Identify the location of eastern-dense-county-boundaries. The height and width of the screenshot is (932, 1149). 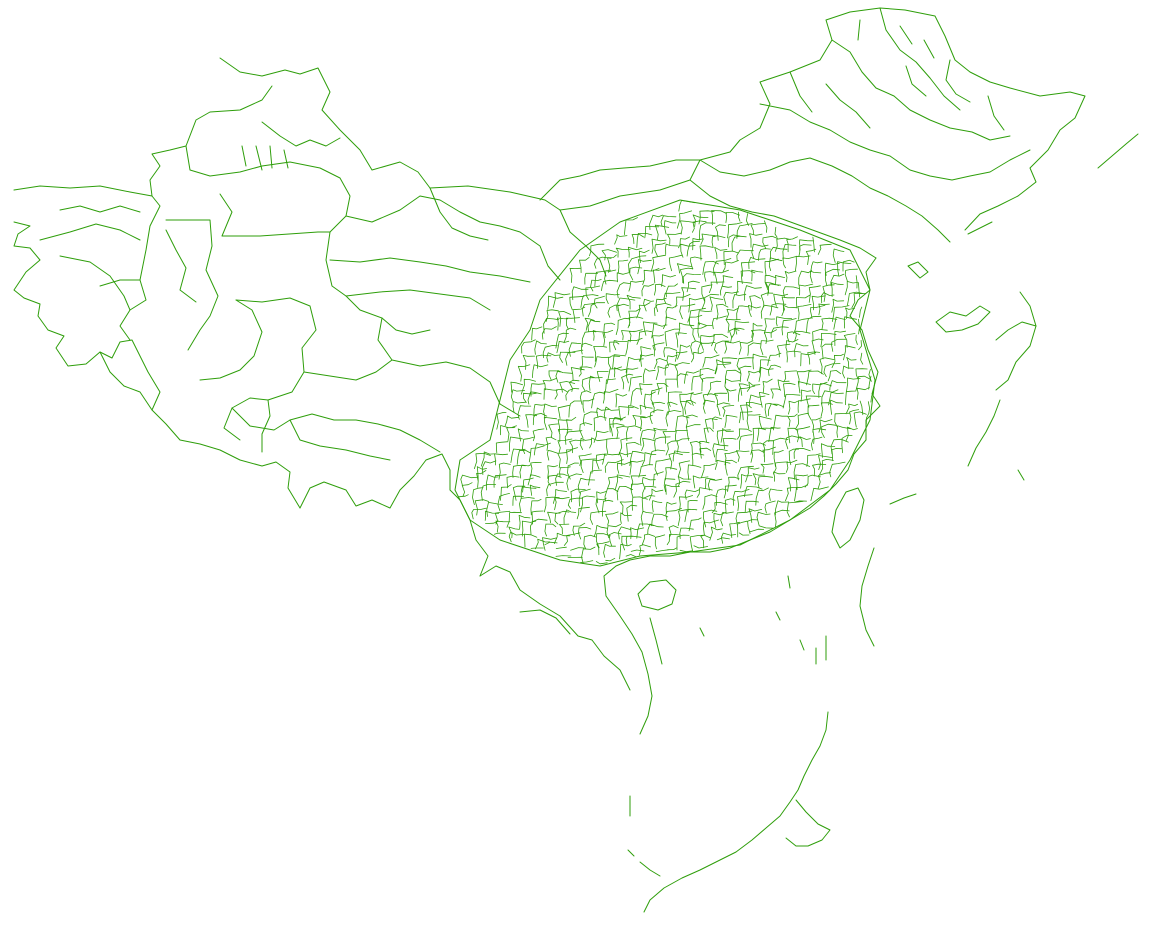
(665, 383).